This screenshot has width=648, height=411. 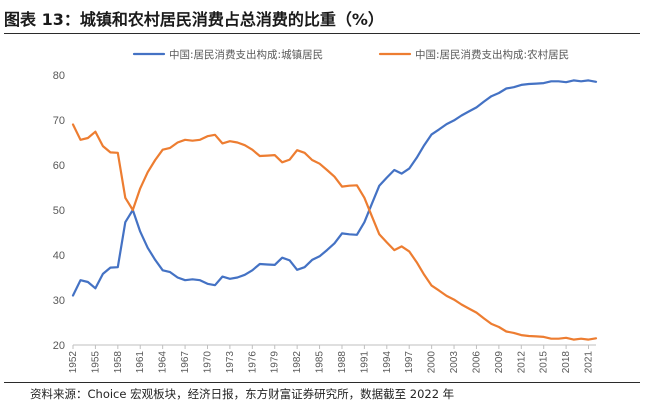 I want to click on x-tick-label: 2015, so click(x=544, y=362).